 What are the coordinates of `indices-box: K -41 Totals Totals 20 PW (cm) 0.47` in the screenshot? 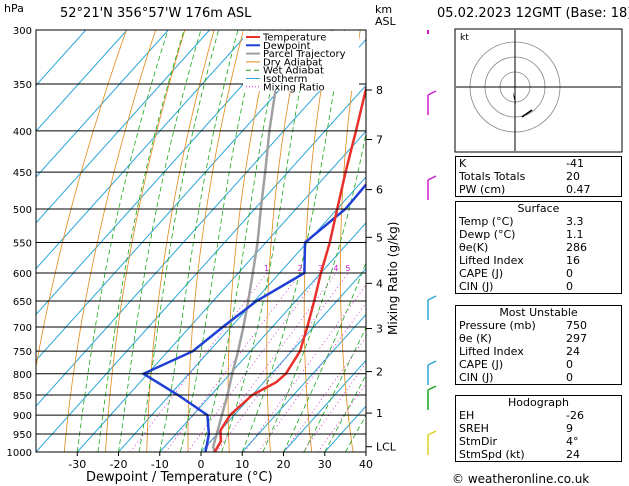 It's located at (538, 176).